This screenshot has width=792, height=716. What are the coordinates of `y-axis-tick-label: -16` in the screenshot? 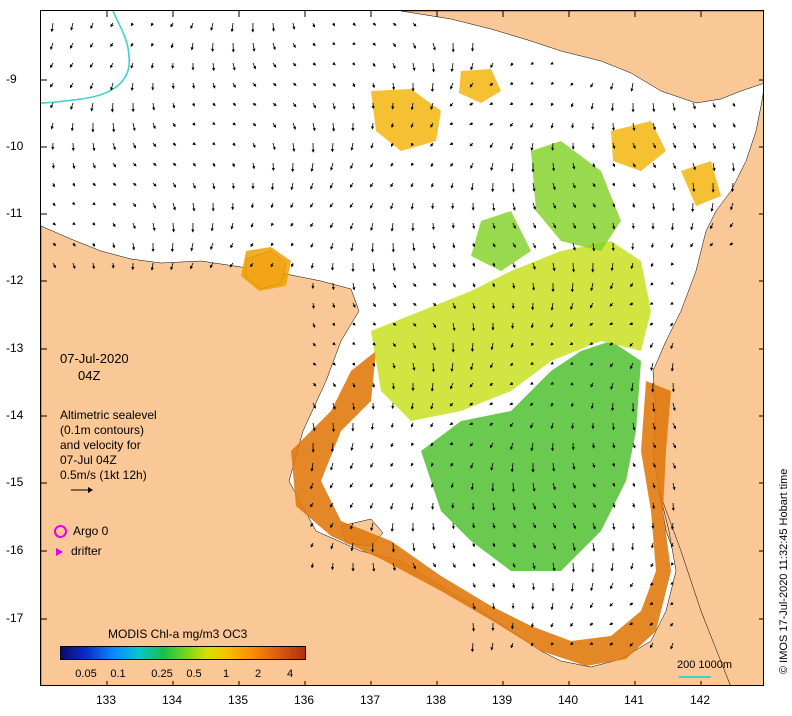 It's located at (15, 550).